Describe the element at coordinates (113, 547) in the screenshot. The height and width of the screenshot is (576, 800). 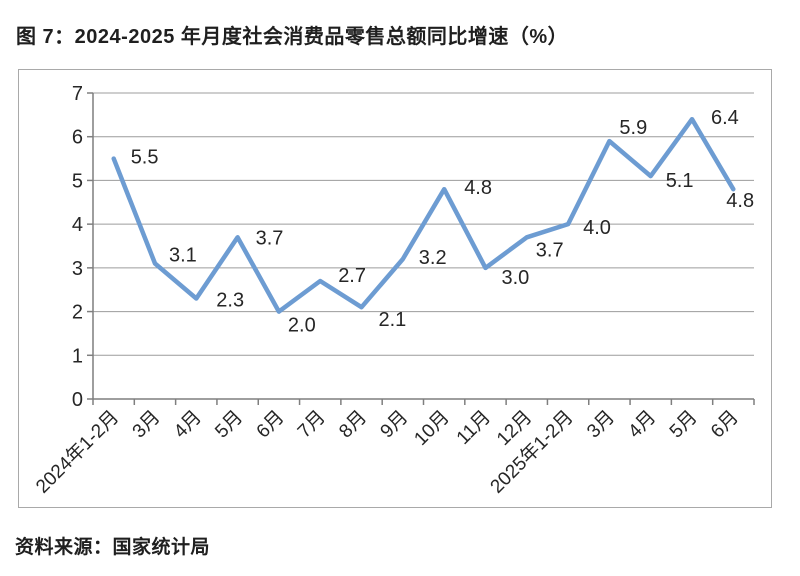
I see `source-note: 资料来源：国家统计局` at that location.